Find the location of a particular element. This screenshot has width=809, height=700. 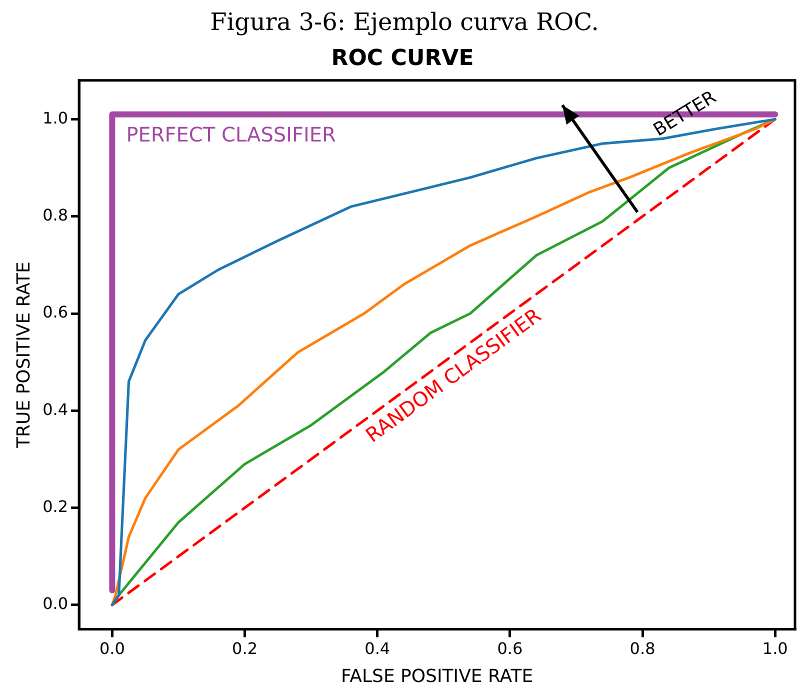

y-tick-label: 0.0 is located at coordinates (55, 604).